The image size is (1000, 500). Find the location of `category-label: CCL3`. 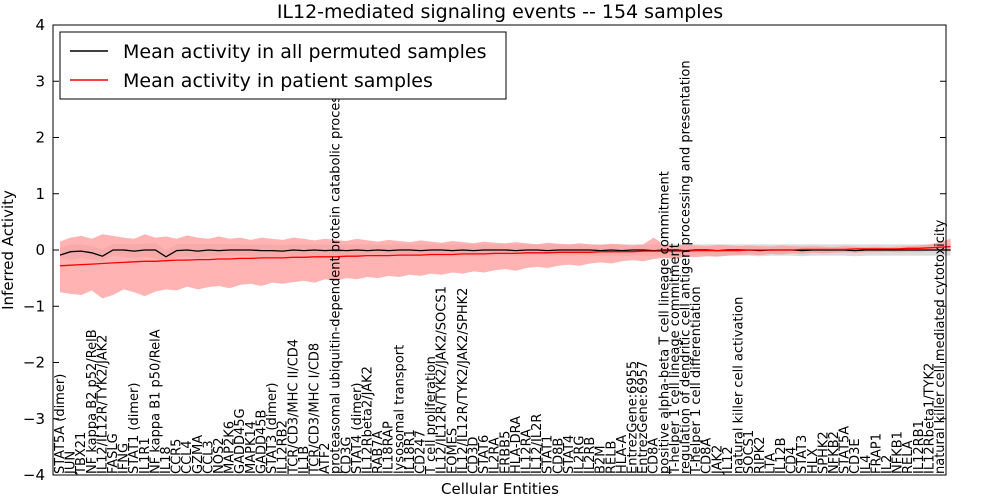

category-label: CCL3 is located at coordinates (208, 457).